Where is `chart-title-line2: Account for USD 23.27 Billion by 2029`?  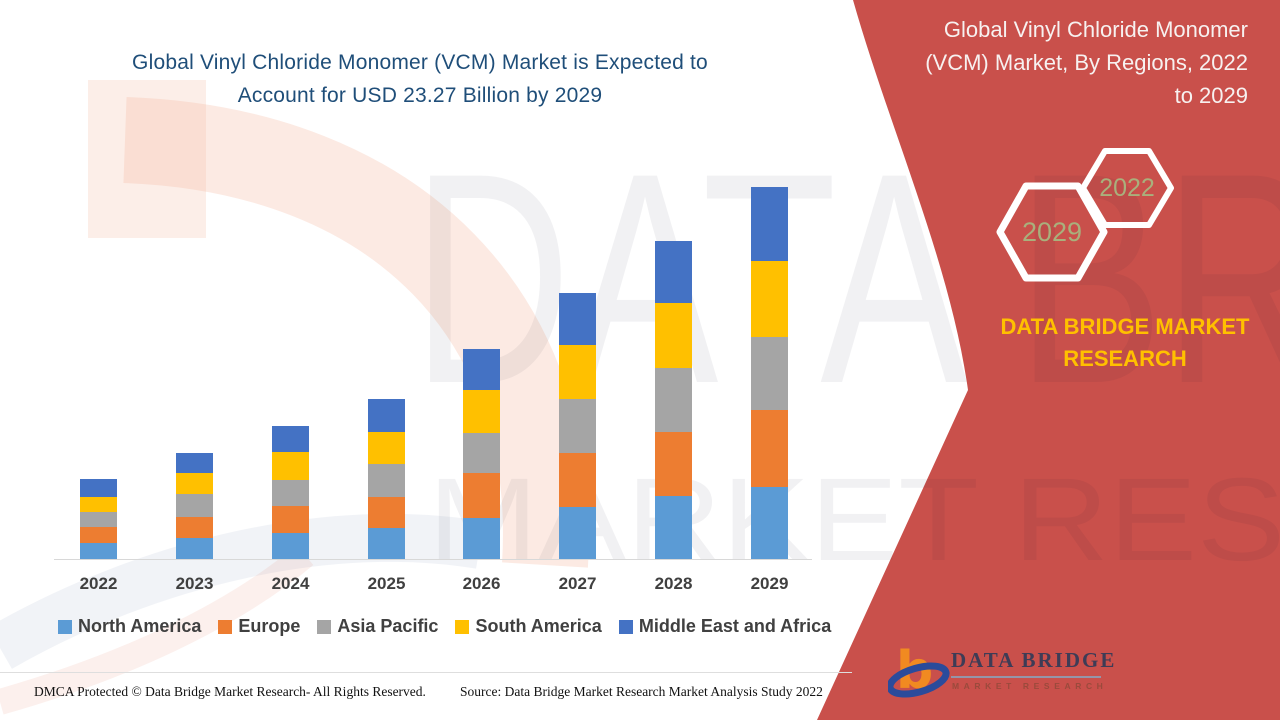
chart-title-line2: Account for USD 23.27 Billion by 2029 is located at coordinates (420, 95).